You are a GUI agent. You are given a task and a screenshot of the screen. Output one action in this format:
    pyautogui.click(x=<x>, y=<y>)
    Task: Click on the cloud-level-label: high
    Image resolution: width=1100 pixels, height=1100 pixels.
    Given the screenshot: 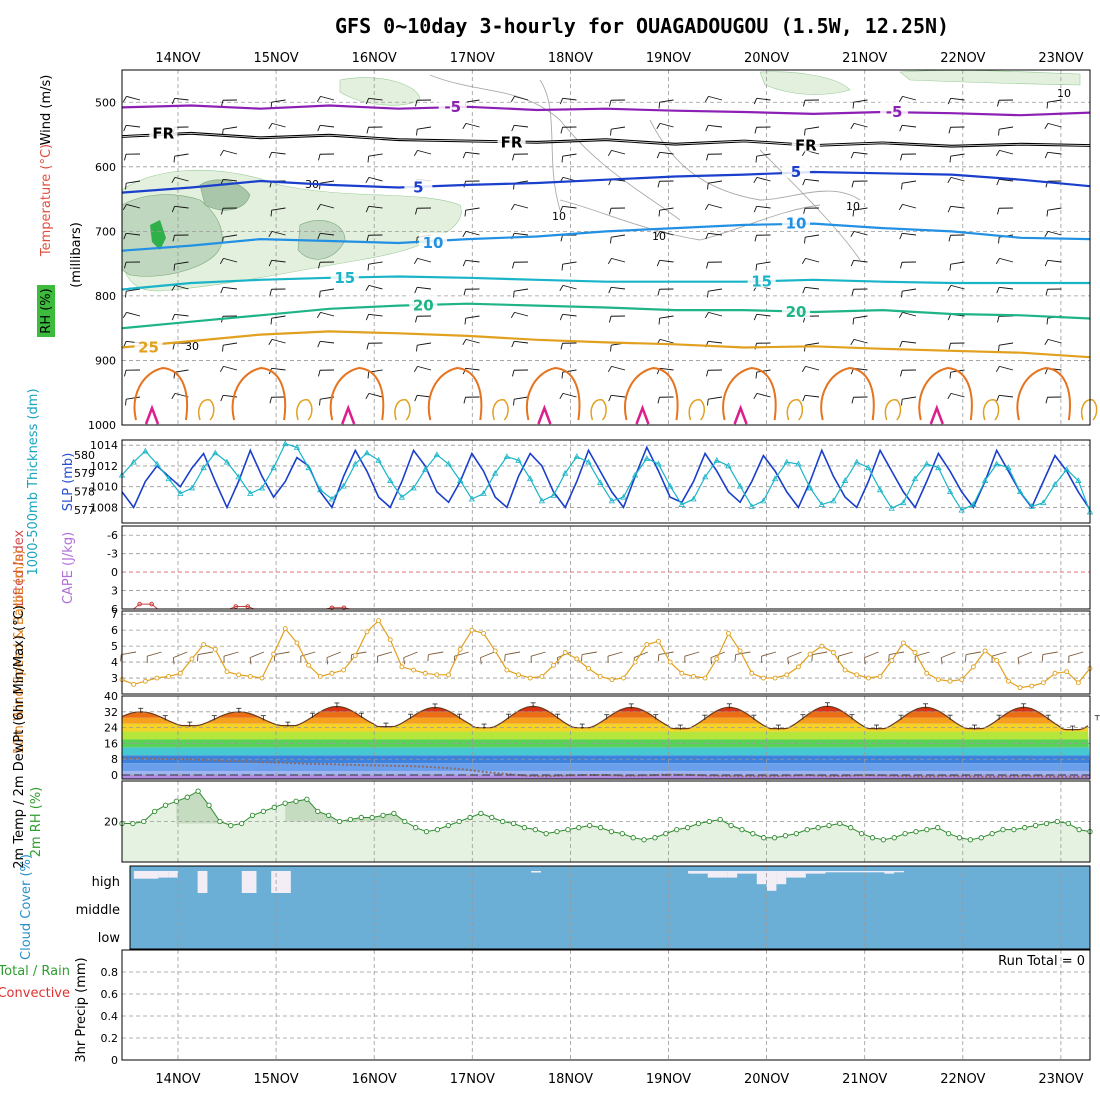 What is the action you would take?
    pyautogui.click(x=106, y=882)
    